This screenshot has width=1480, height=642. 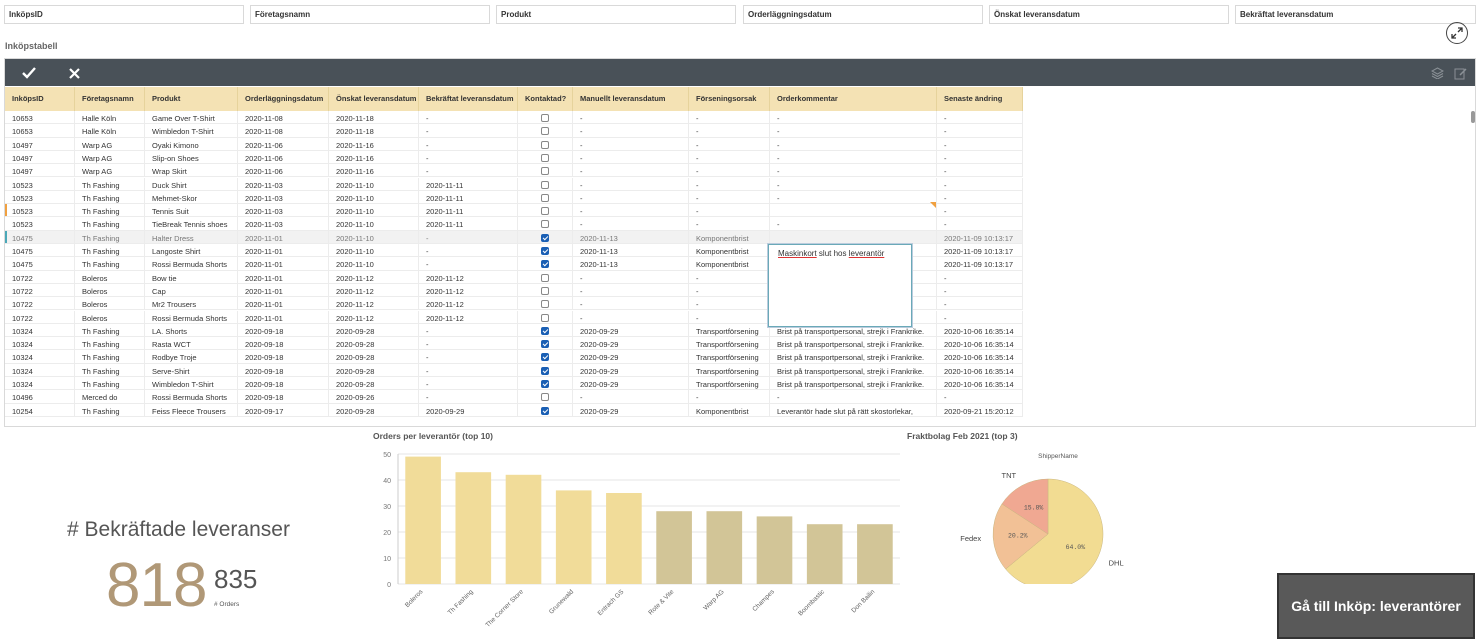 I want to click on nav-leverantorer-button: Gå till Inköp: leverantörer, so click(x=1376, y=606).